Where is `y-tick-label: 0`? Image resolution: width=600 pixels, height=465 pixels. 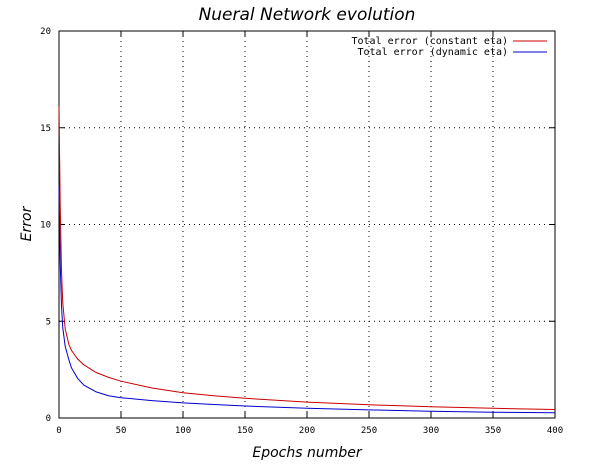
y-tick-label: 0 is located at coordinates (48, 419).